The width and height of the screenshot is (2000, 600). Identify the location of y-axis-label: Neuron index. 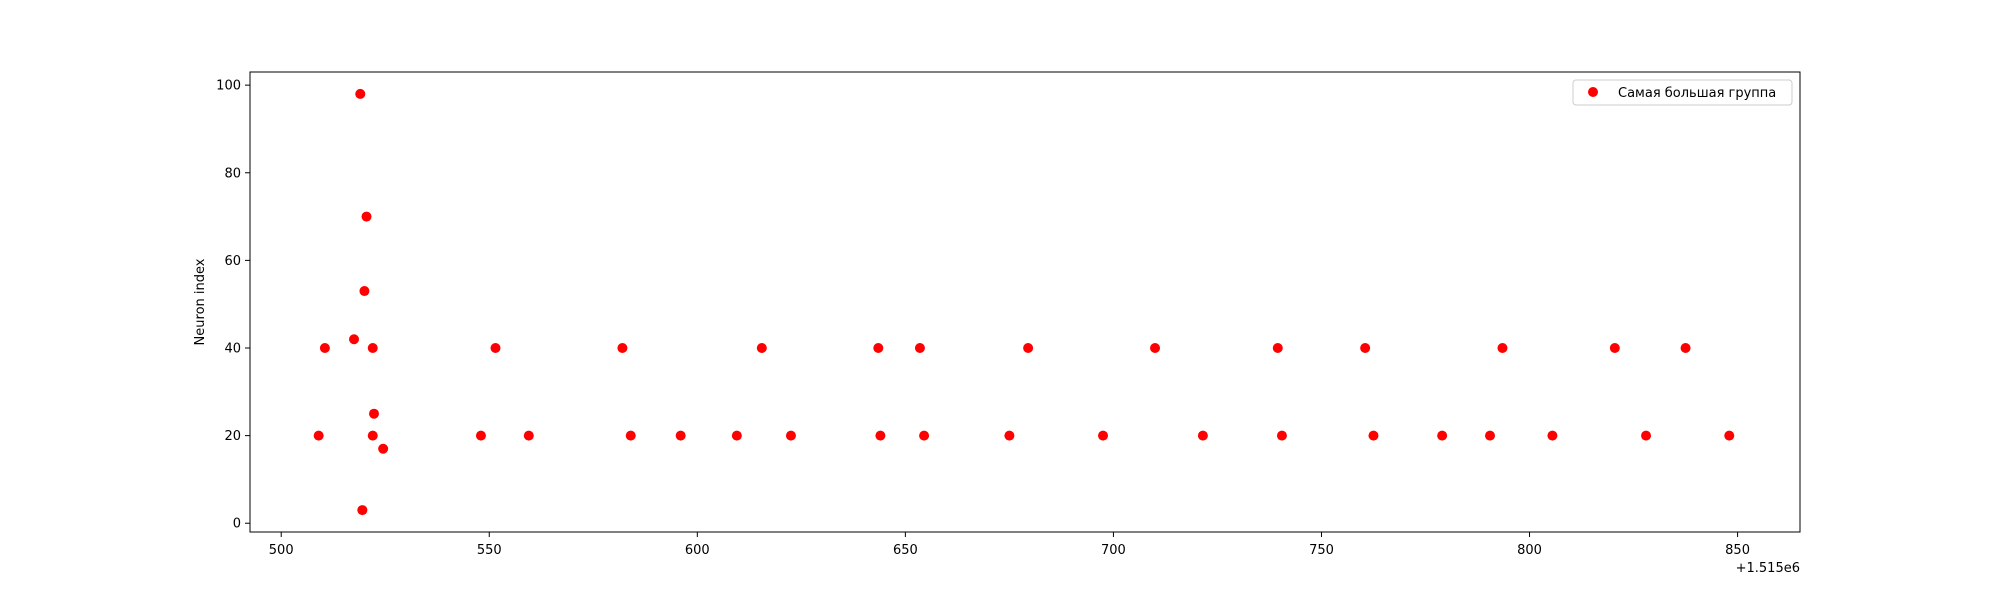
(200, 301).